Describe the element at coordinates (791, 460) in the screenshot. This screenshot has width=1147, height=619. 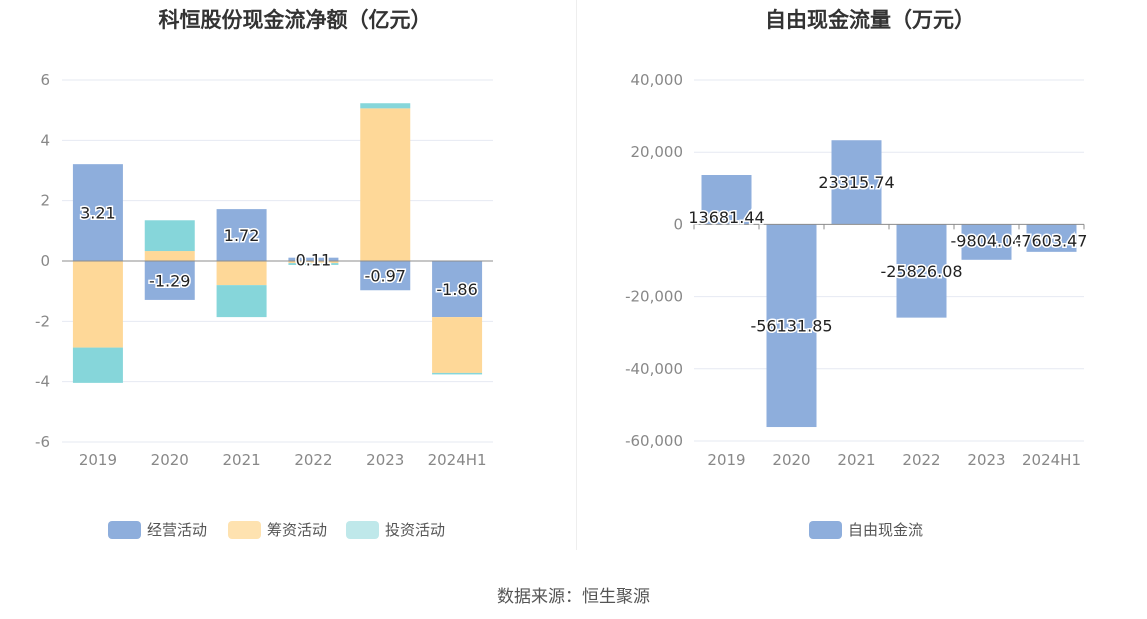
I see `right-x-tick-label: 2020` at that location.